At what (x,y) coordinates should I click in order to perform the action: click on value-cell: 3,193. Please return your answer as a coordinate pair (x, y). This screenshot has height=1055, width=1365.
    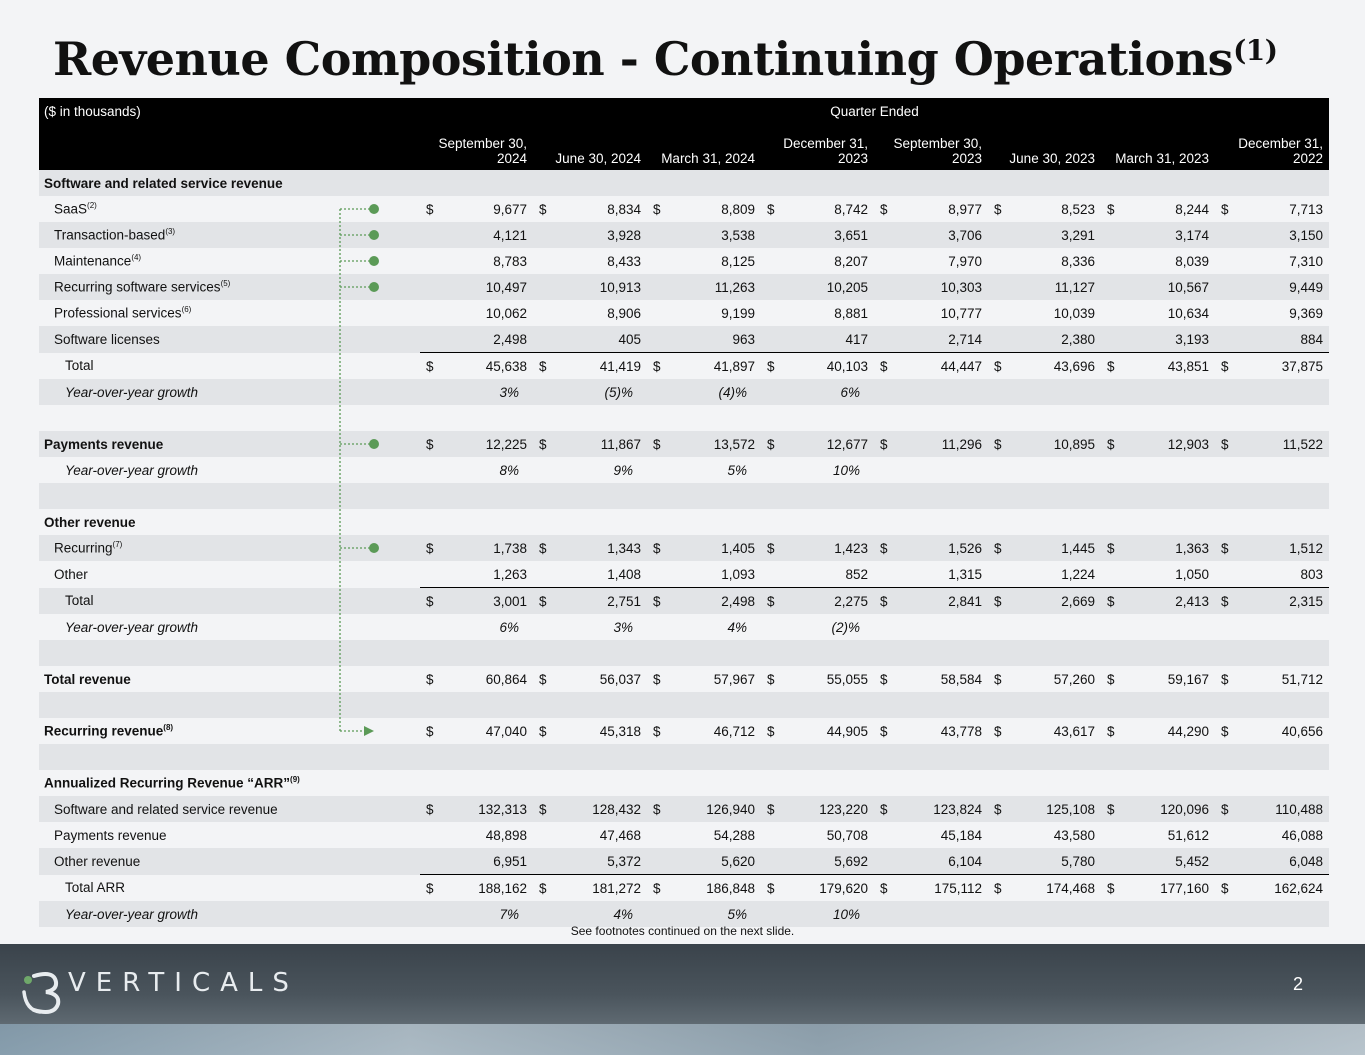
    Looking at the image, I should click on (1158, 339).